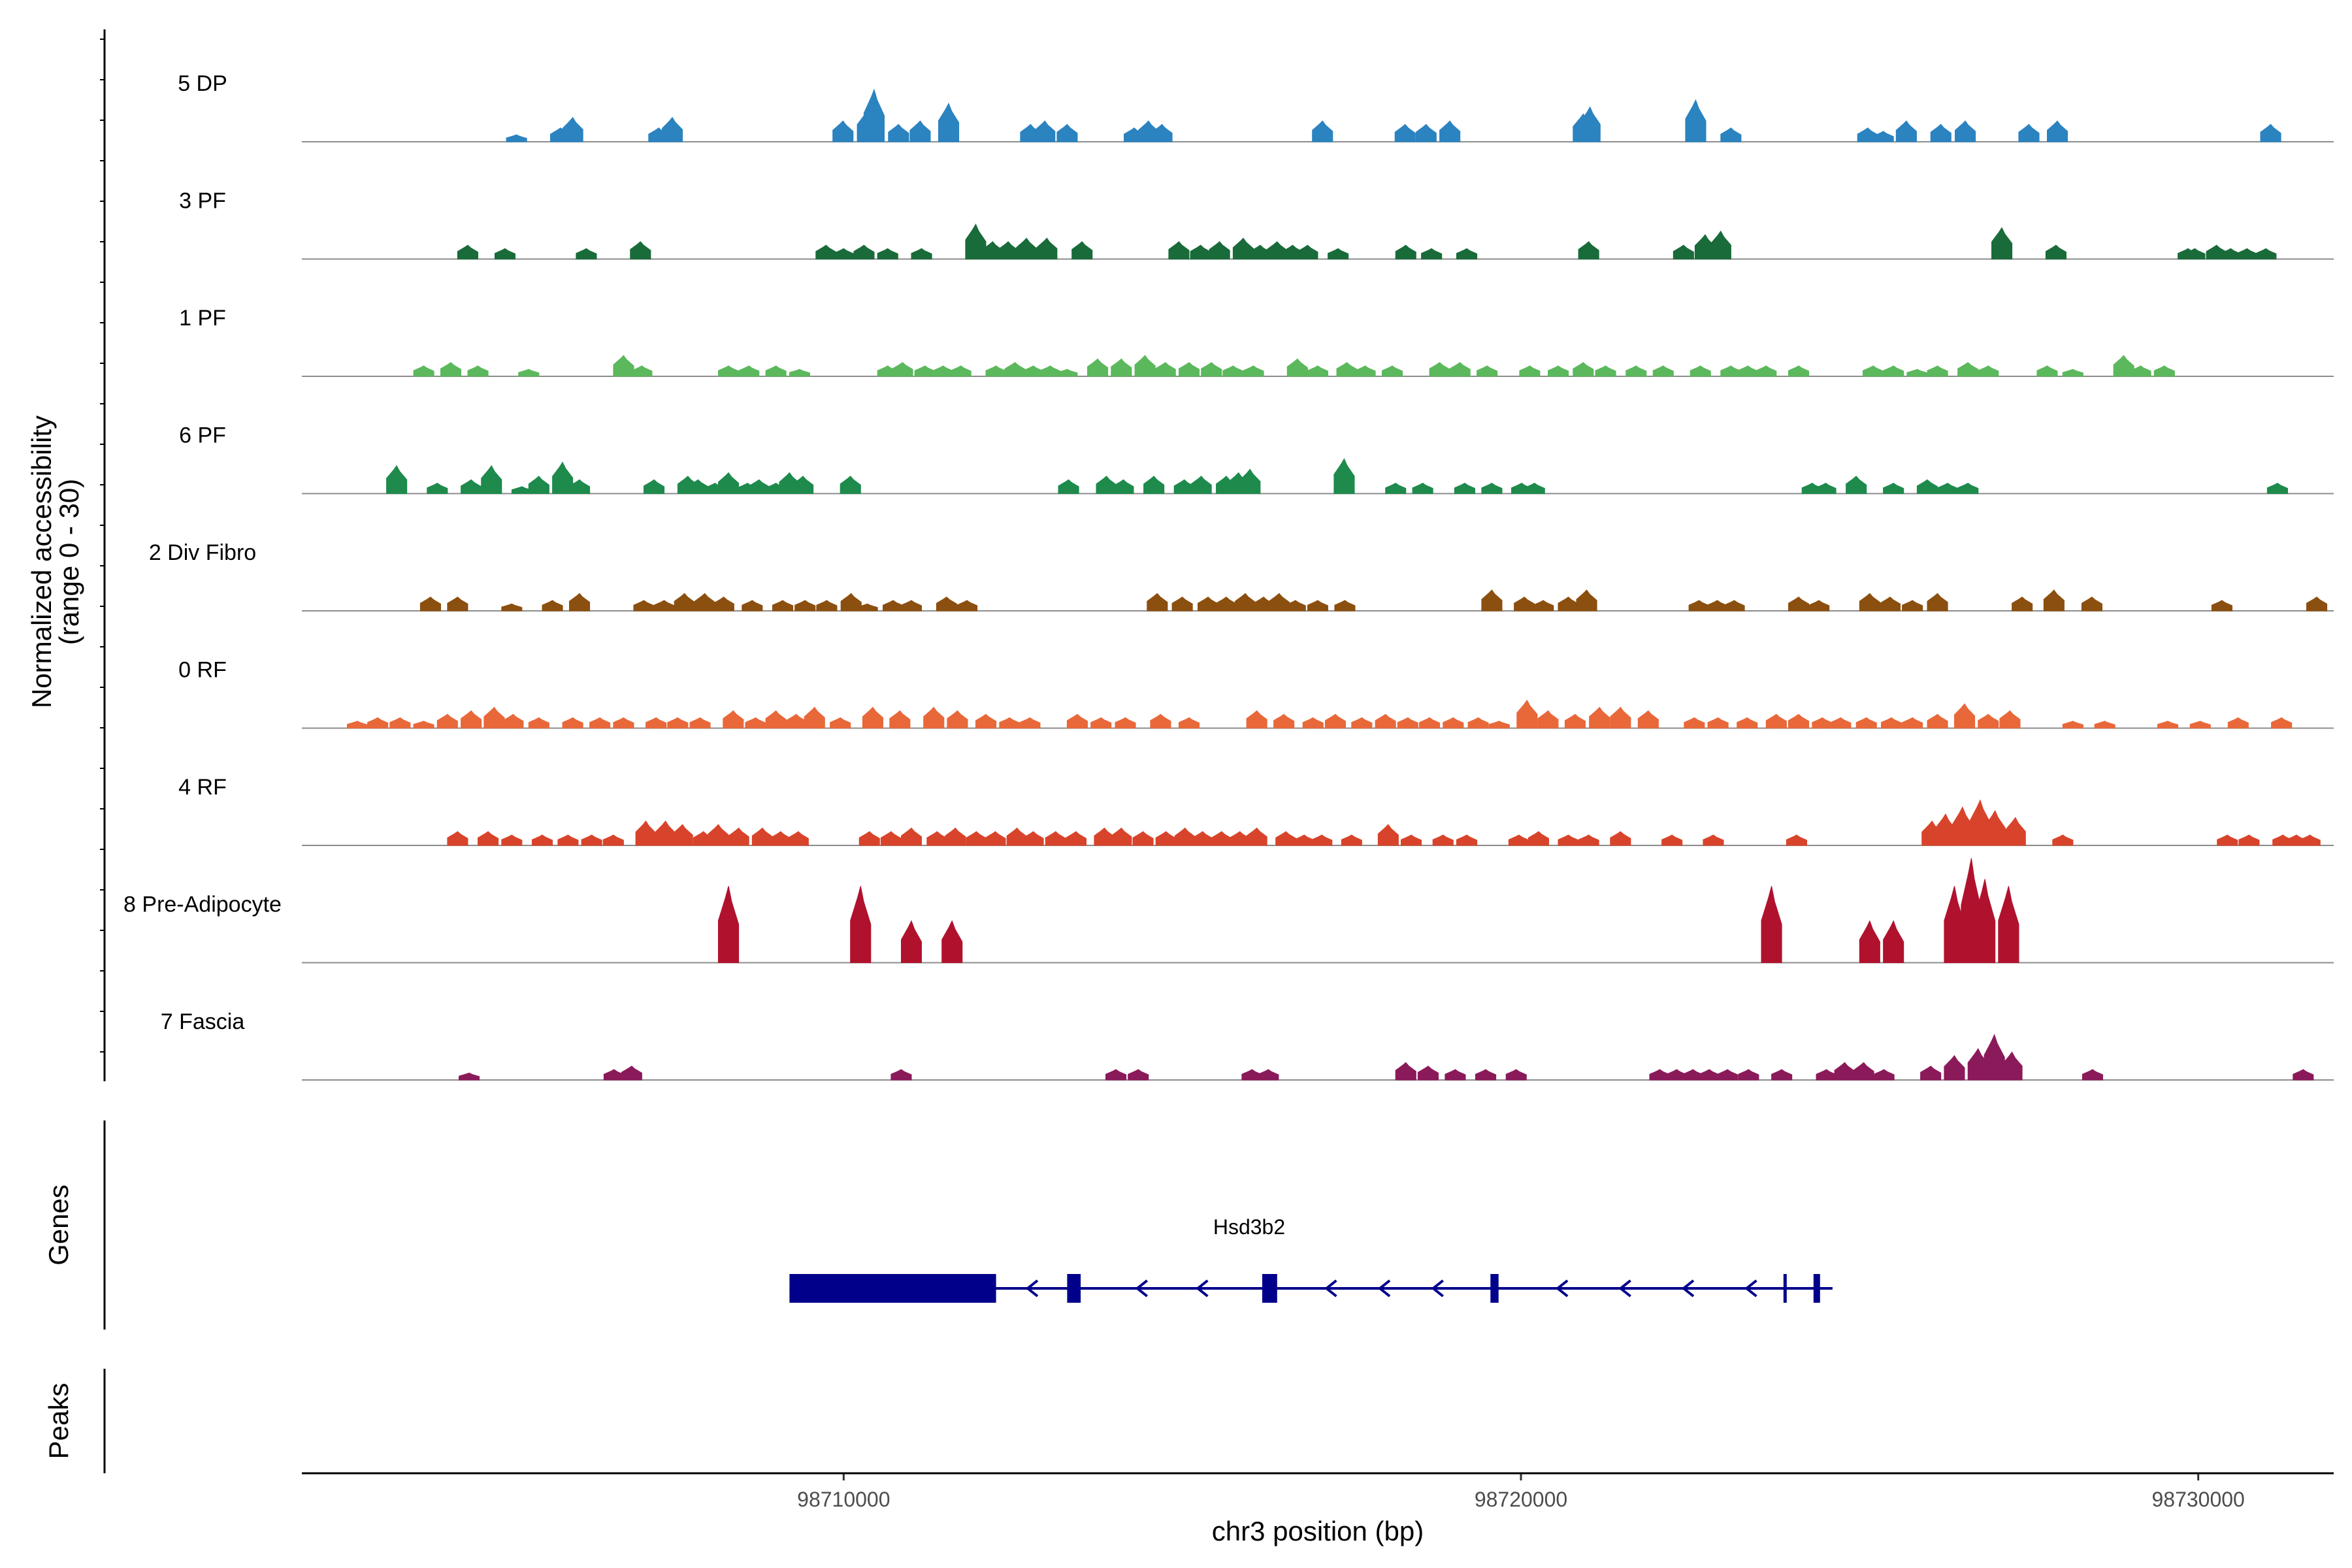 This screenshot has width=2352, height=1568. I want to click on track-label-5-dp: 5 DP, so click(202, 83).